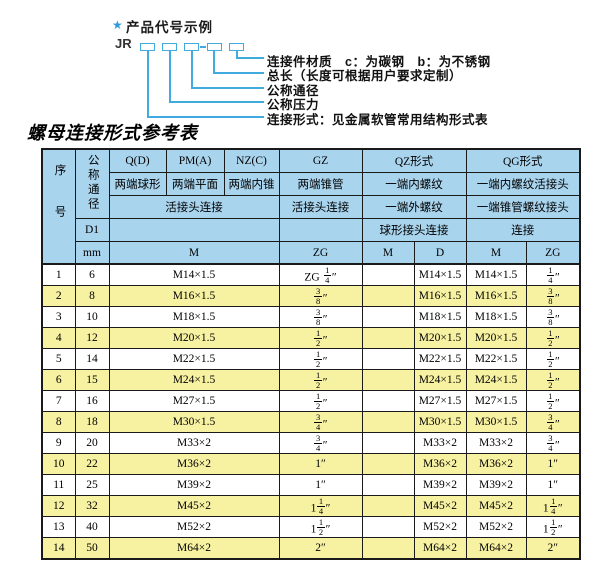 Image resolution: width=600 pixels, height=567 pixels. Describe the element at coordinates (440, 422) in the screenshot. I see `table-cell: M30×1.5` at that location.